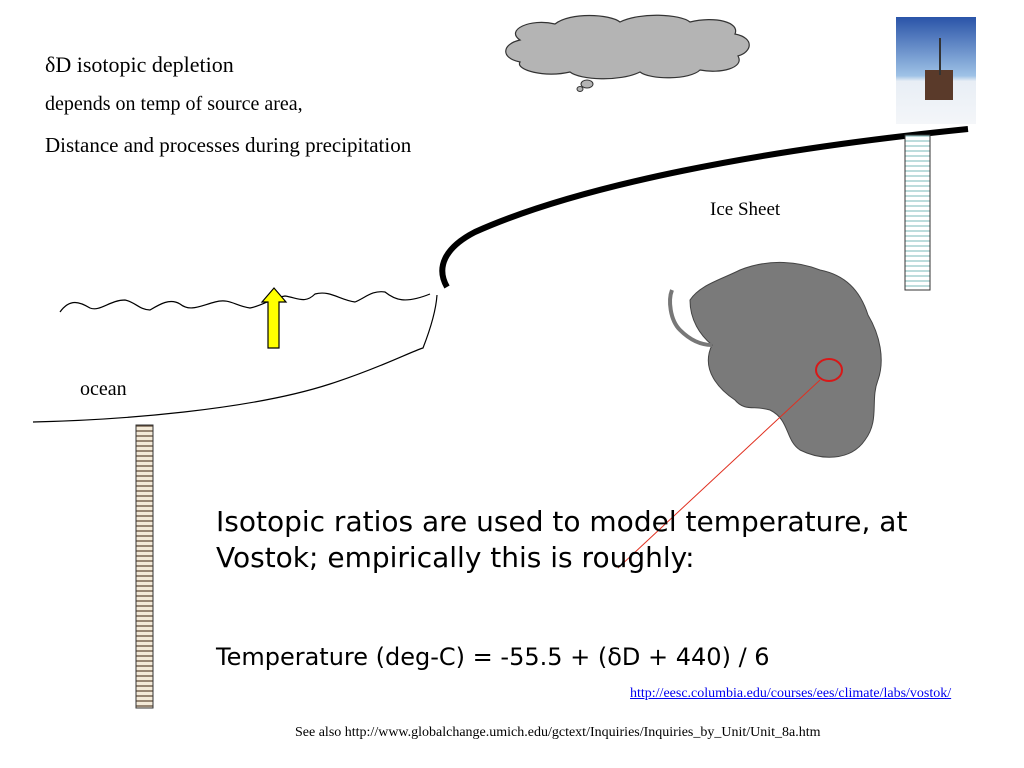 This screenshot has width=1024, height=768. Describe the element at coordinates (719, 474) in the screenshot. I see `pointer-line` at that location.